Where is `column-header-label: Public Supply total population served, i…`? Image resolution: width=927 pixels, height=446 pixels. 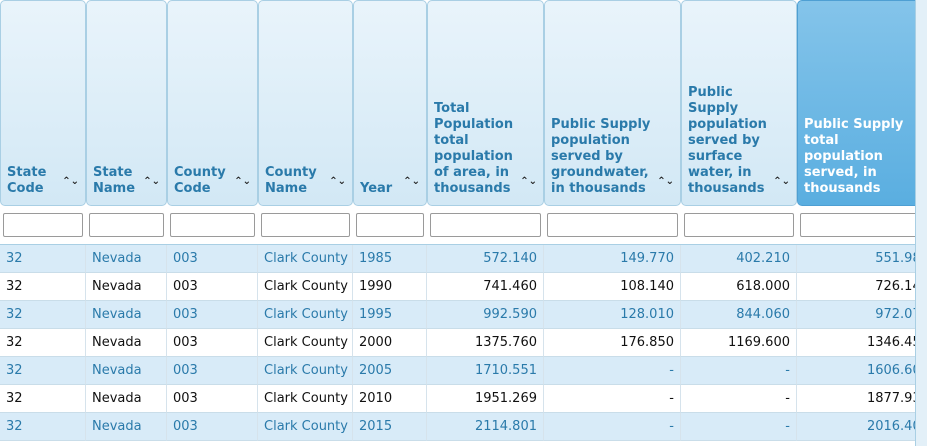 column-header-label: Public Supply total population served, i… is located at coordinates (854, 156).